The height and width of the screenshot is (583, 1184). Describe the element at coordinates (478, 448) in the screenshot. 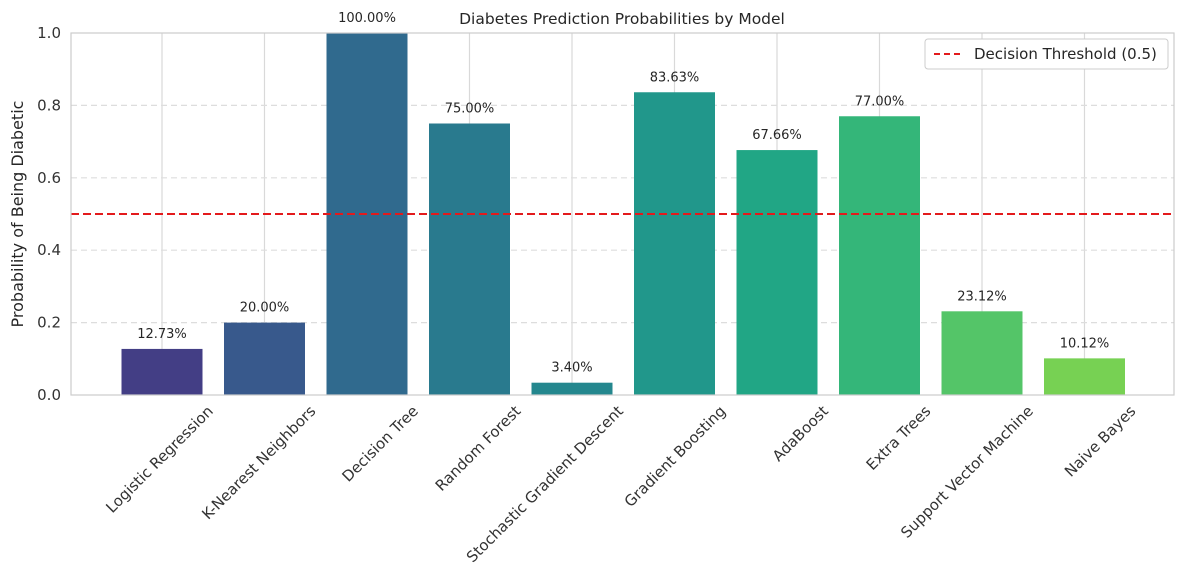

I see `x-tick-label: Random Forest` at that location.